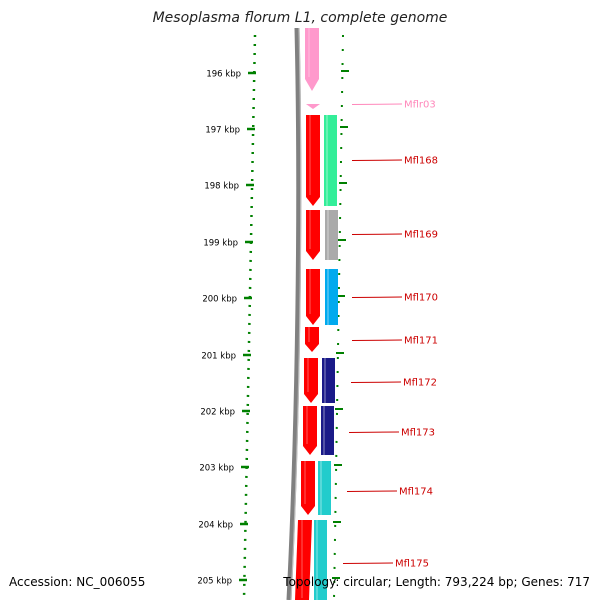  Describe the element at coordinates (313, 106) in the screenshot. I see `trna-arrow-mflr03` at that location.